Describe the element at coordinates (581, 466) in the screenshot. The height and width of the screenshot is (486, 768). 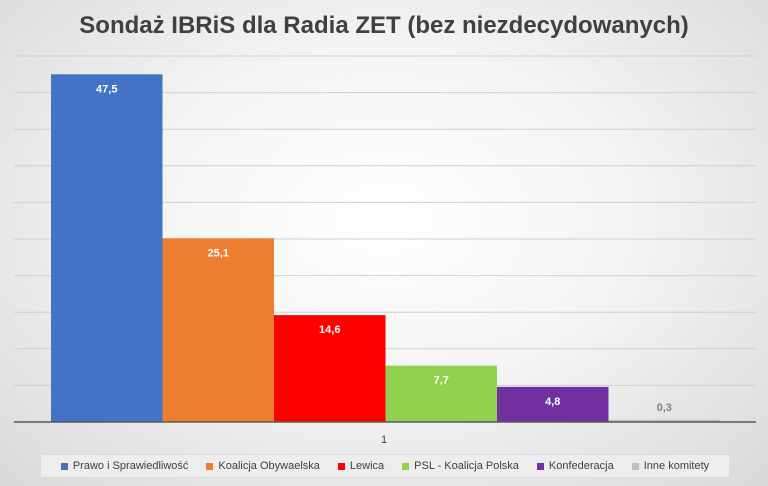
I see `legend-label: Konfederacja` at that location.